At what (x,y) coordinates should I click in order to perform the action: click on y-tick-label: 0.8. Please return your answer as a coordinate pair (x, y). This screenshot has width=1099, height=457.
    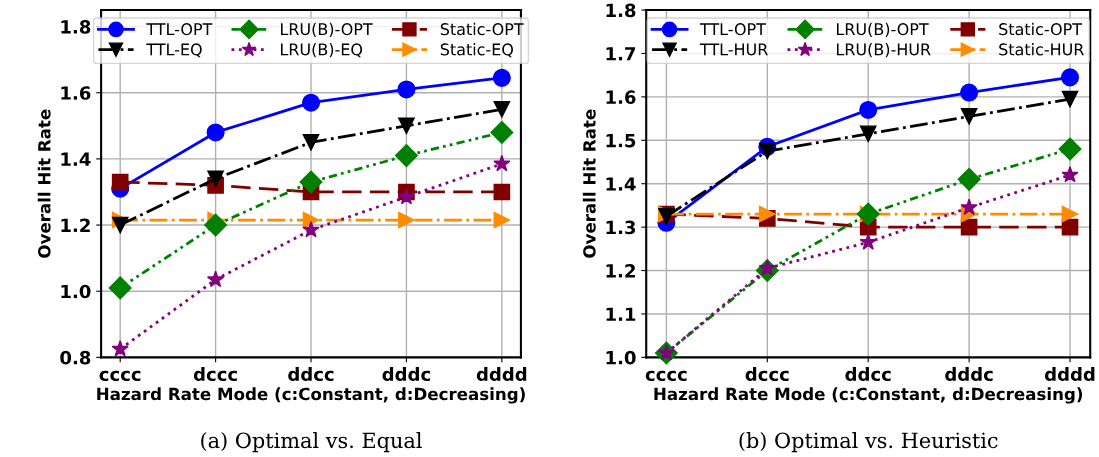
    Looking at the image, I should click on (75, 357).